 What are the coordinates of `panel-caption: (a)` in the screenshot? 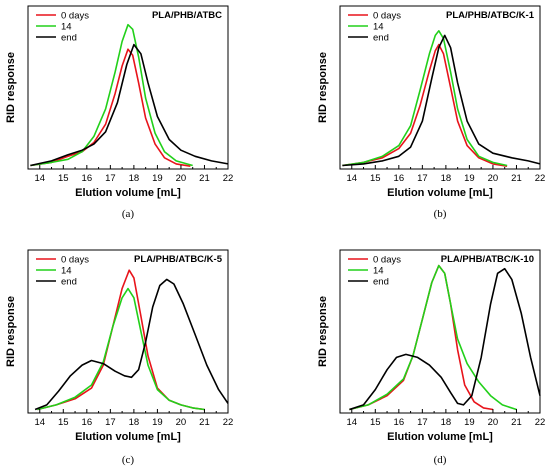 It's located at (128, 214).